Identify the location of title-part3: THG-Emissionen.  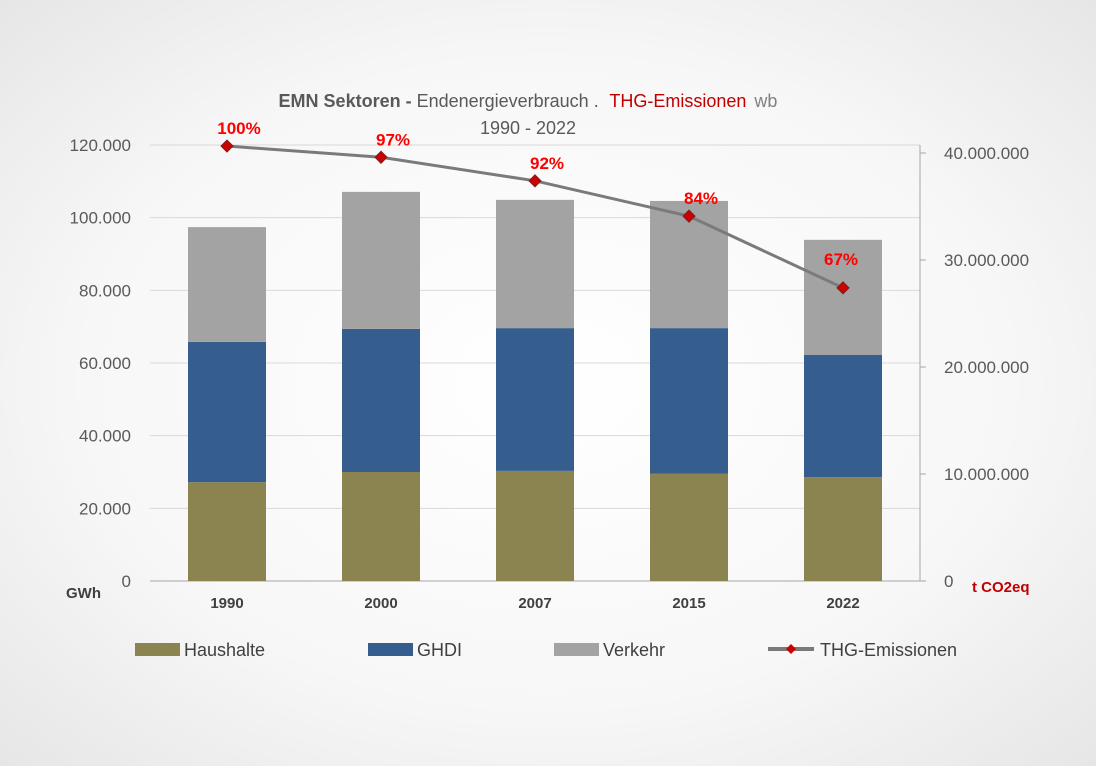
(677, 101).